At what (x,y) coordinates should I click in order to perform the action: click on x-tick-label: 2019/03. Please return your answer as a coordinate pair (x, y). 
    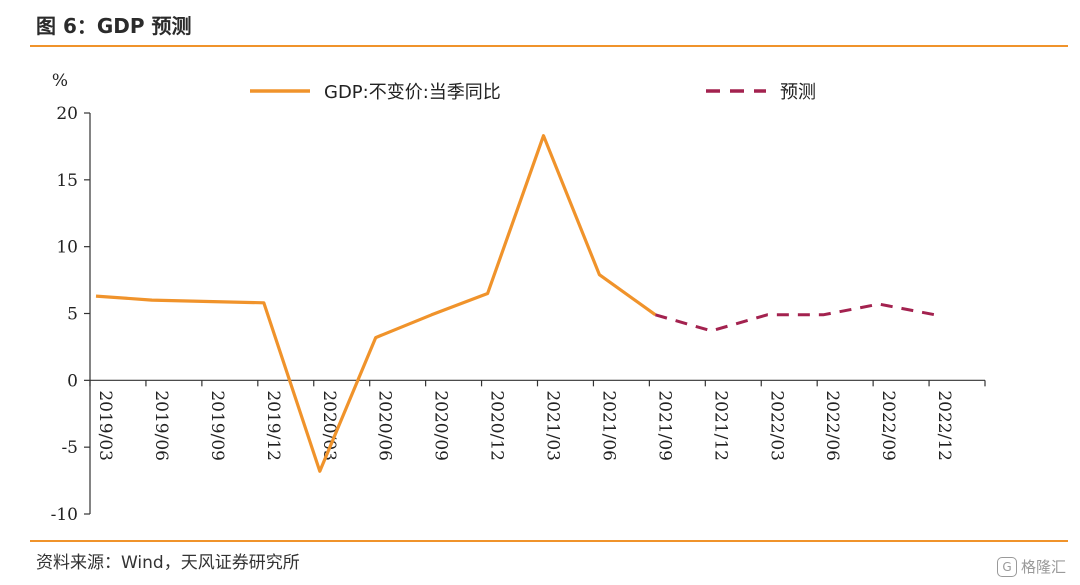
    Looking at the image, I should click on (105, 425).